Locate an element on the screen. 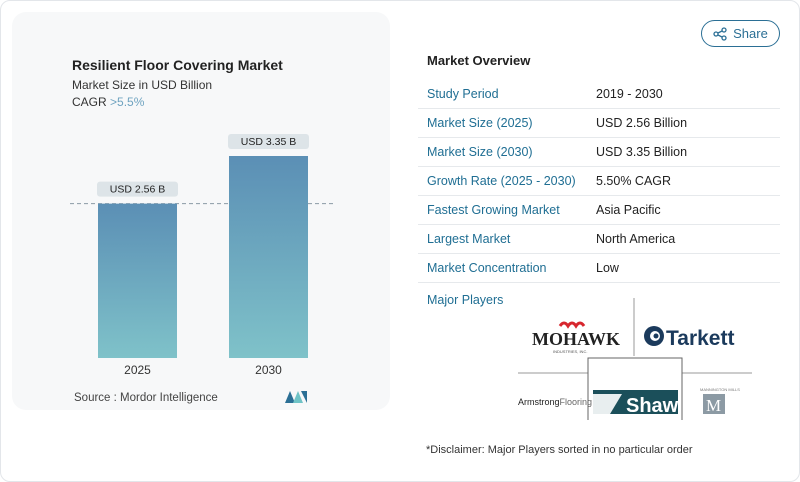  svg-text: Shaw is located at coordinates (652, 406).